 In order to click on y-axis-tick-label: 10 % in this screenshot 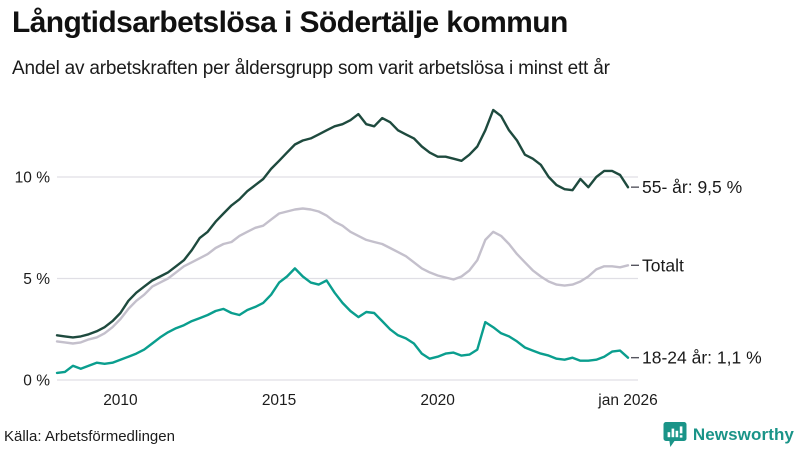, I will do `click(33, 178)`.